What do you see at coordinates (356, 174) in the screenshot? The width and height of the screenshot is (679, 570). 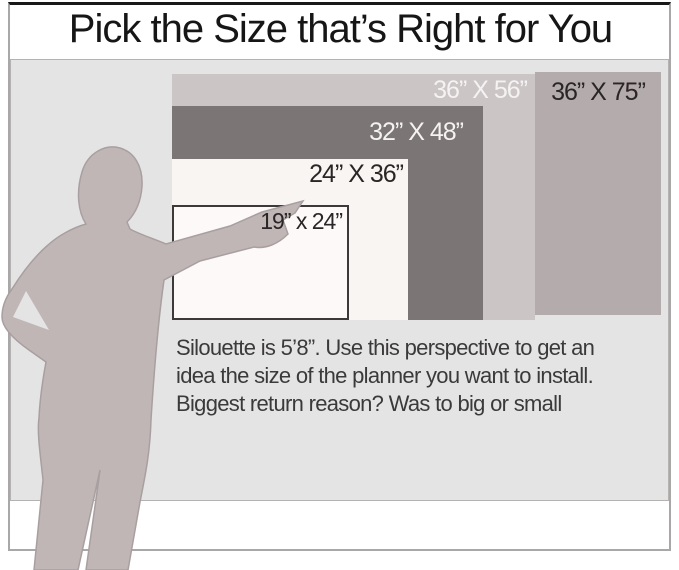 I see `size-label-24x36: 24” X 36”` at bounding box center [356, 174].